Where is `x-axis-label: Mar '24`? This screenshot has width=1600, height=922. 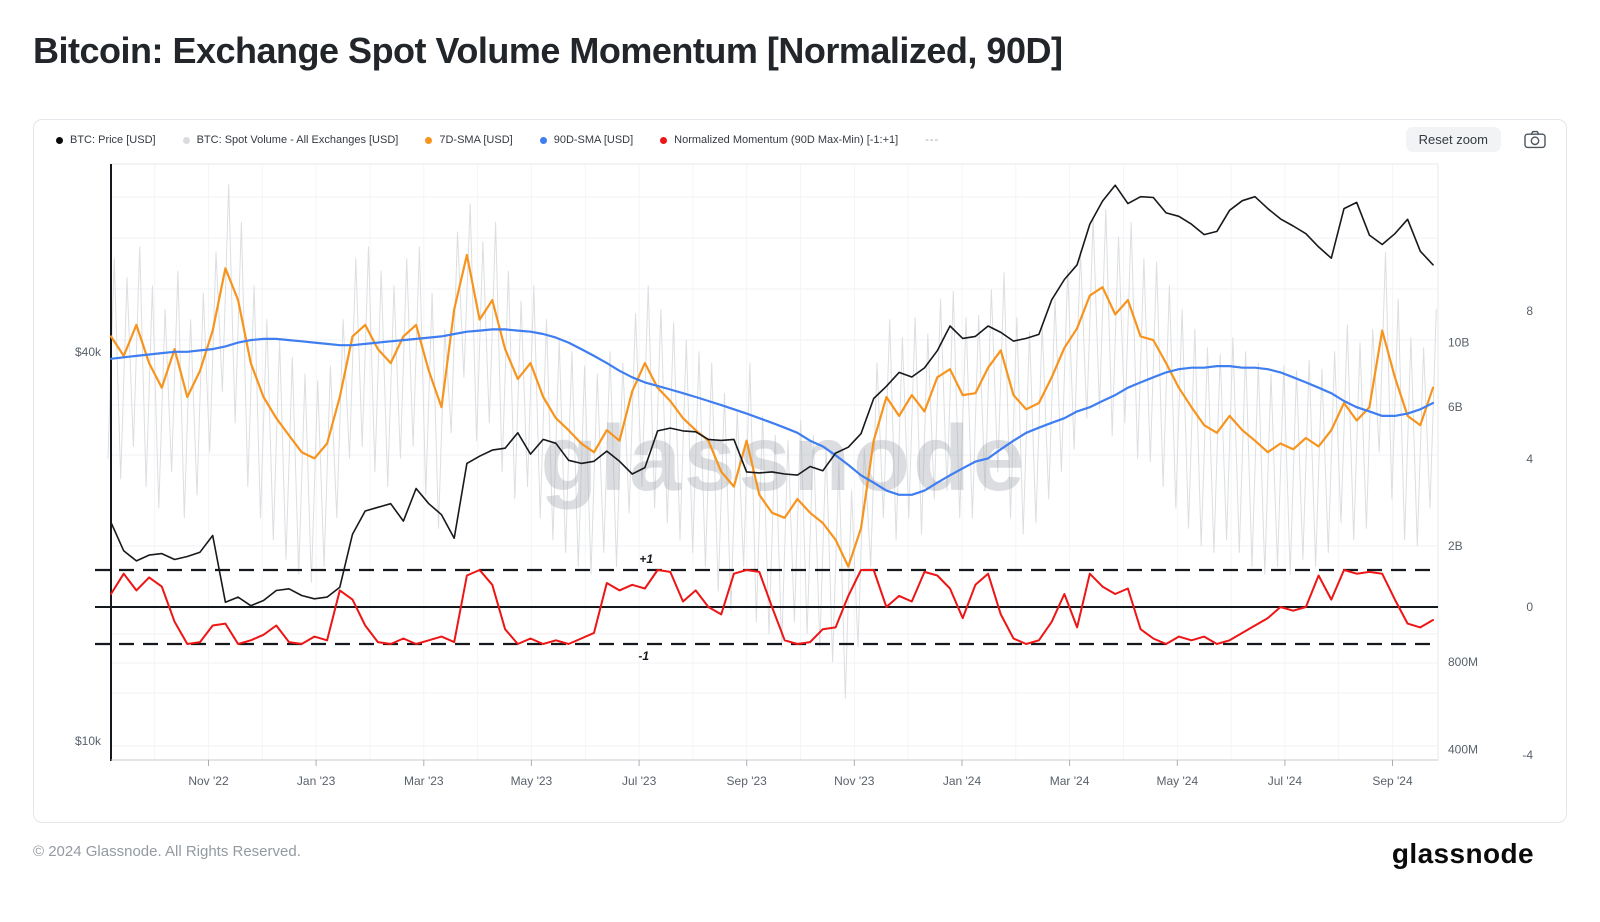
x-axis-label: Mar '24 is located at coordinates (1070, 781).